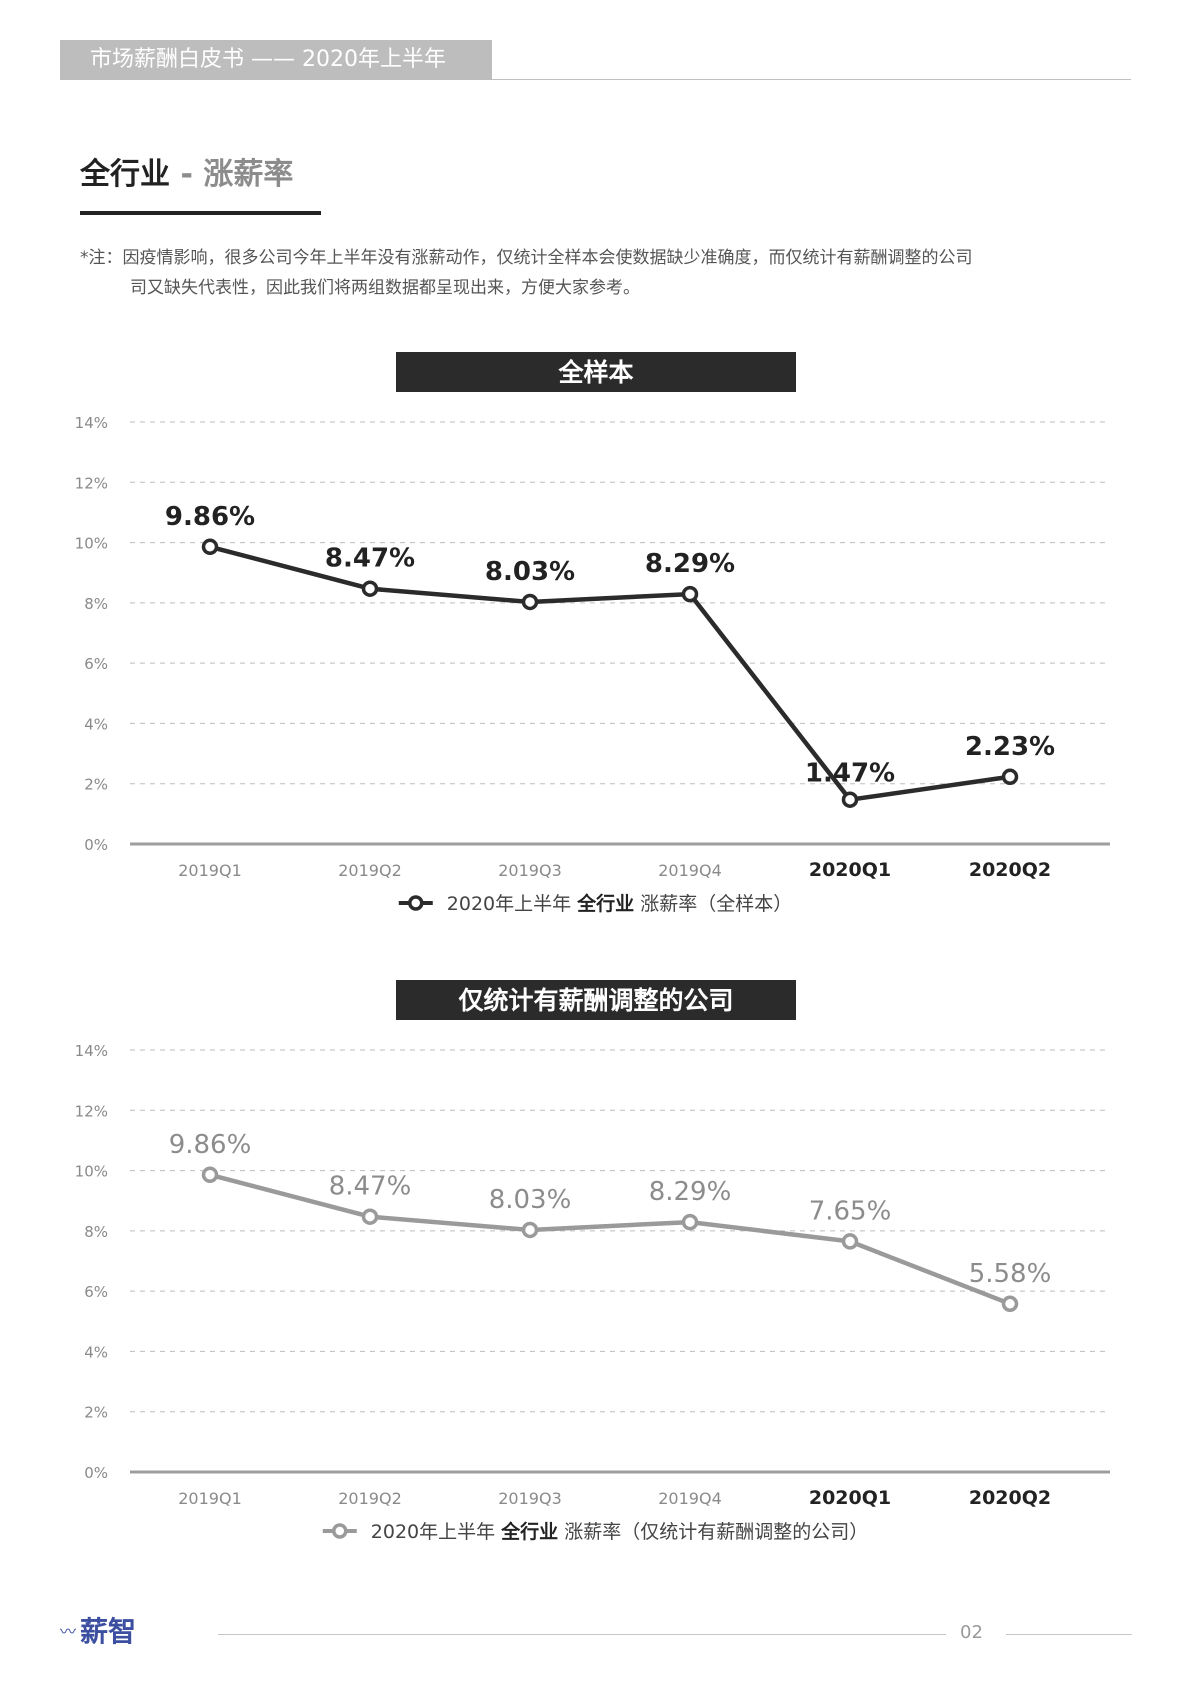 Image resolution: width=1191 pixels, height=1685 pixels. What do you see at coordinates (68, 1631) in the screenshot?
I see `logo-wave-icon: 〰` at bounding box center [68, 1631].